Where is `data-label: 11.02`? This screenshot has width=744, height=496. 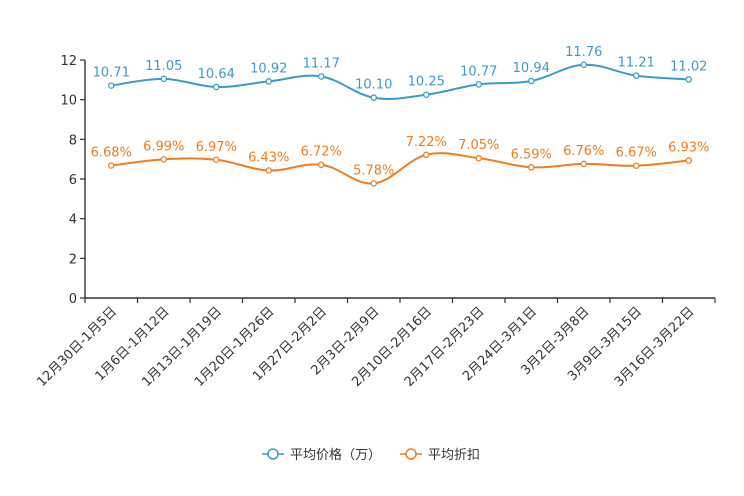
data-label: 11.02 is located at coordinates (688, 66).